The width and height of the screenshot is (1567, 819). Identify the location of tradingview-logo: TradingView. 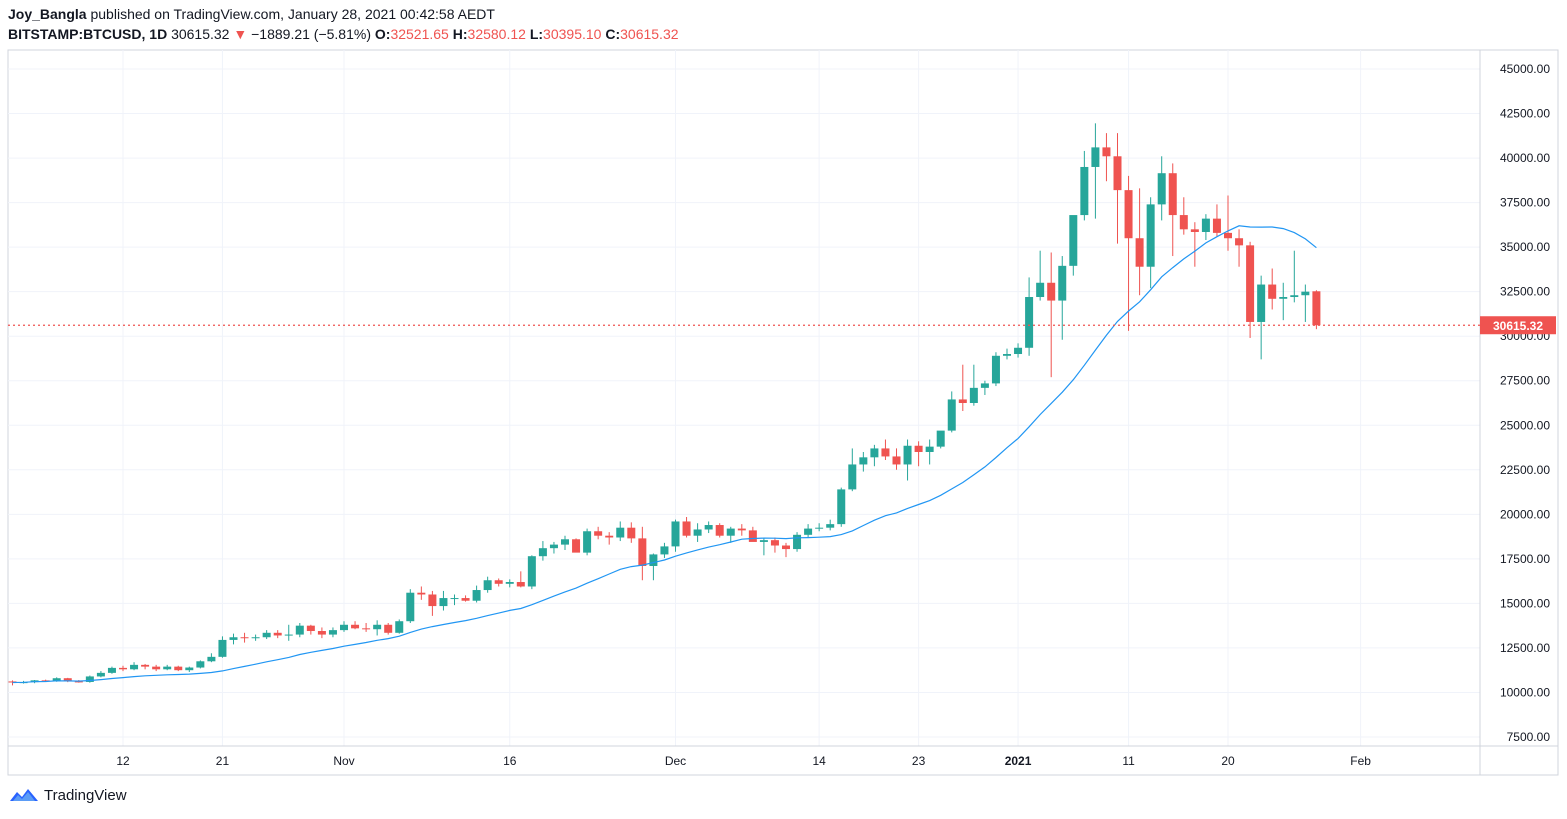
(67, 795).